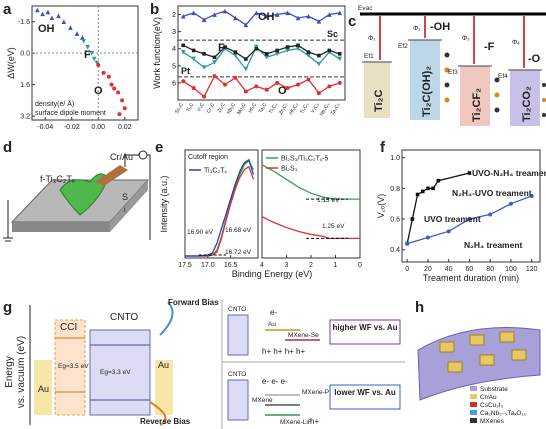 Image resolution: width=546 pixels, height=429 pixels. Describe the element at coordinates (449, 269) in the screenshot. I see `x-tick-label: 40` at that location.